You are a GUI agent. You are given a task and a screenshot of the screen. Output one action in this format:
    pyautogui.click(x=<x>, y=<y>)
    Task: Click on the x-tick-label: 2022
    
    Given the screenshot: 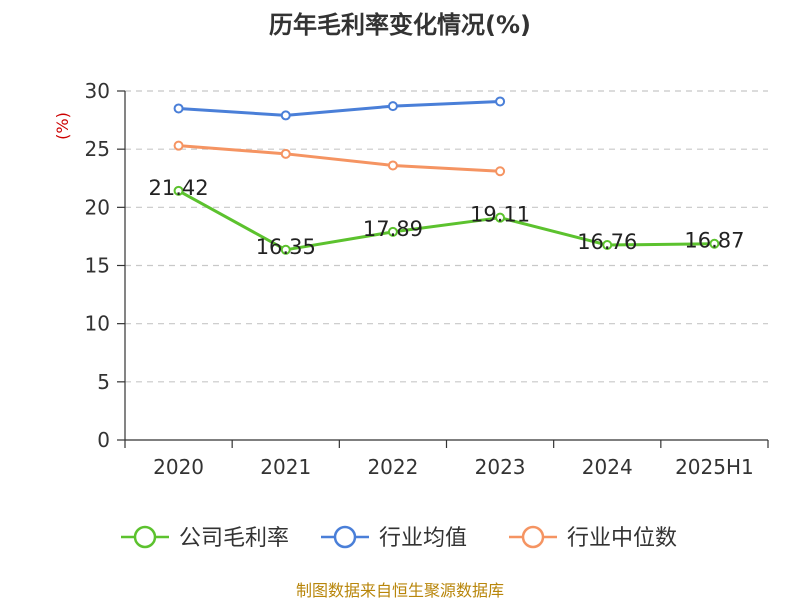 What is the action you would take?
    pyautogui.click(x=392, y=467)
    